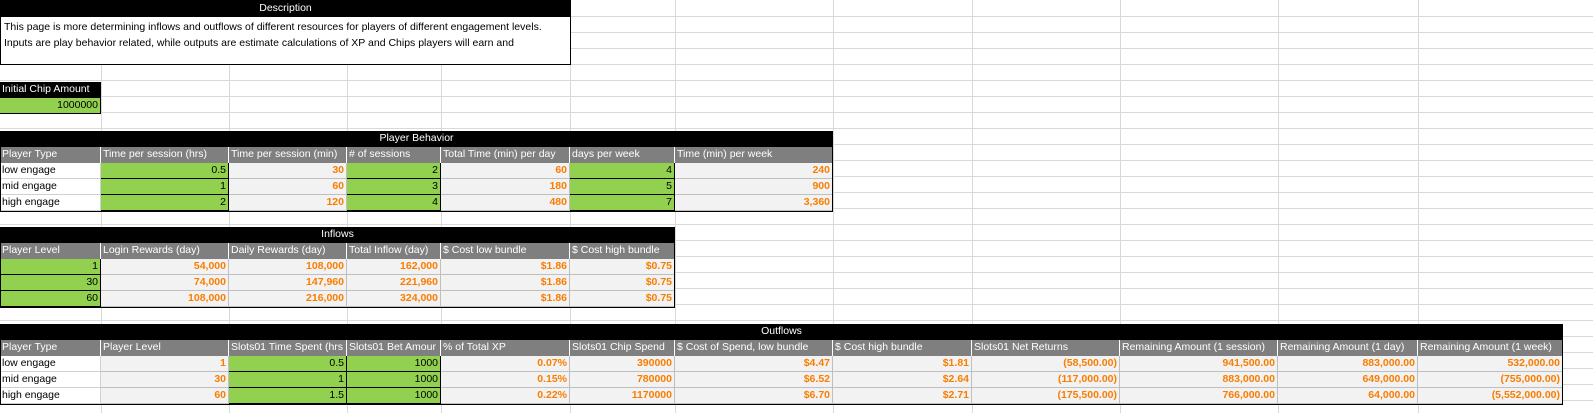  I want to click on player-behavior-cell: 120, so click(288, 203).